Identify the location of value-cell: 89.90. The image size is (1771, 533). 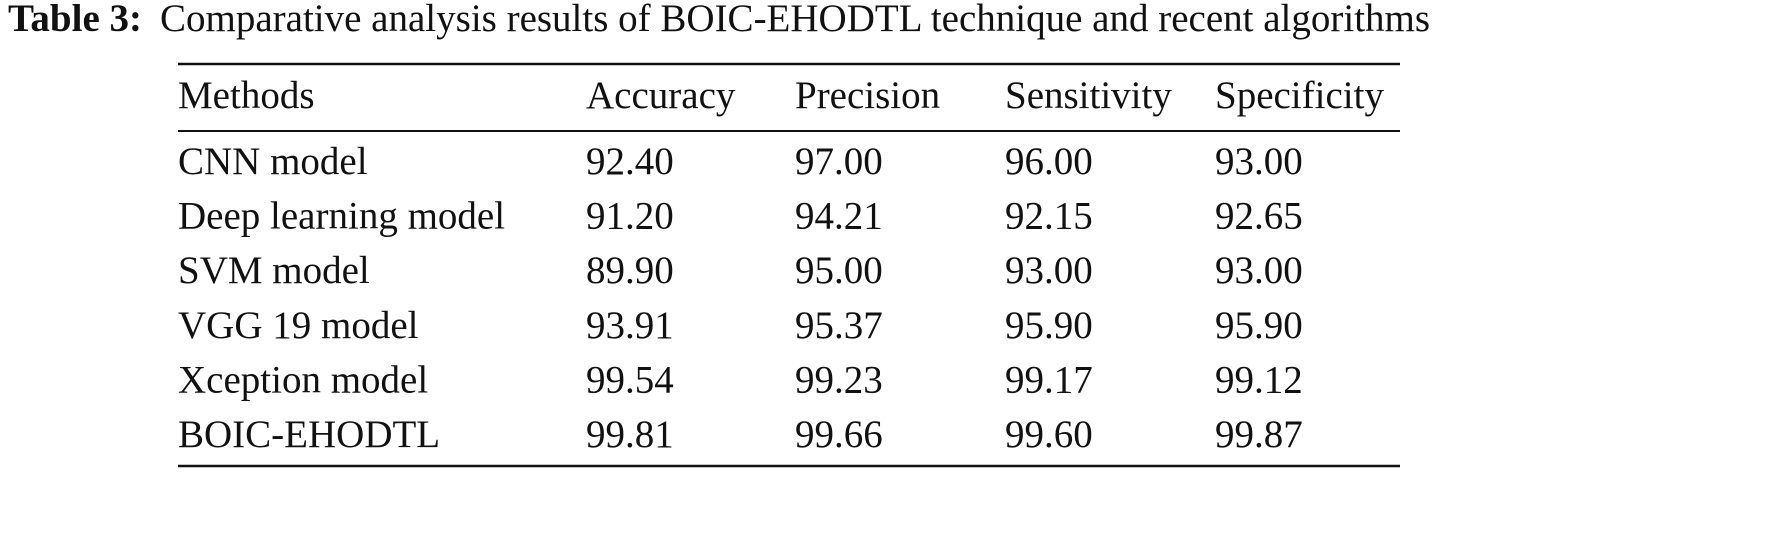
(630, 270).